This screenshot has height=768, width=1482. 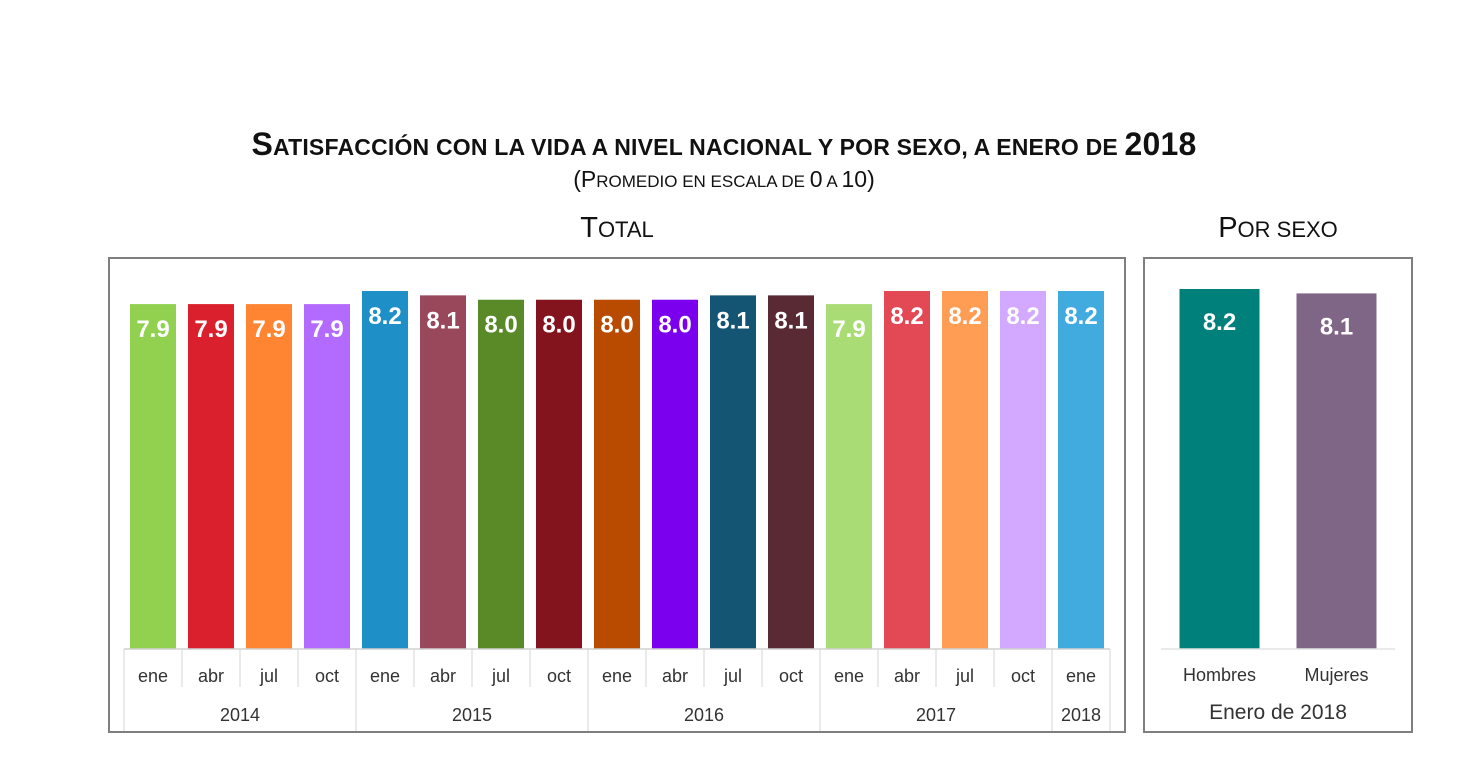 I want to click on subtitle-num2: 10, so click(x=854, y=179).